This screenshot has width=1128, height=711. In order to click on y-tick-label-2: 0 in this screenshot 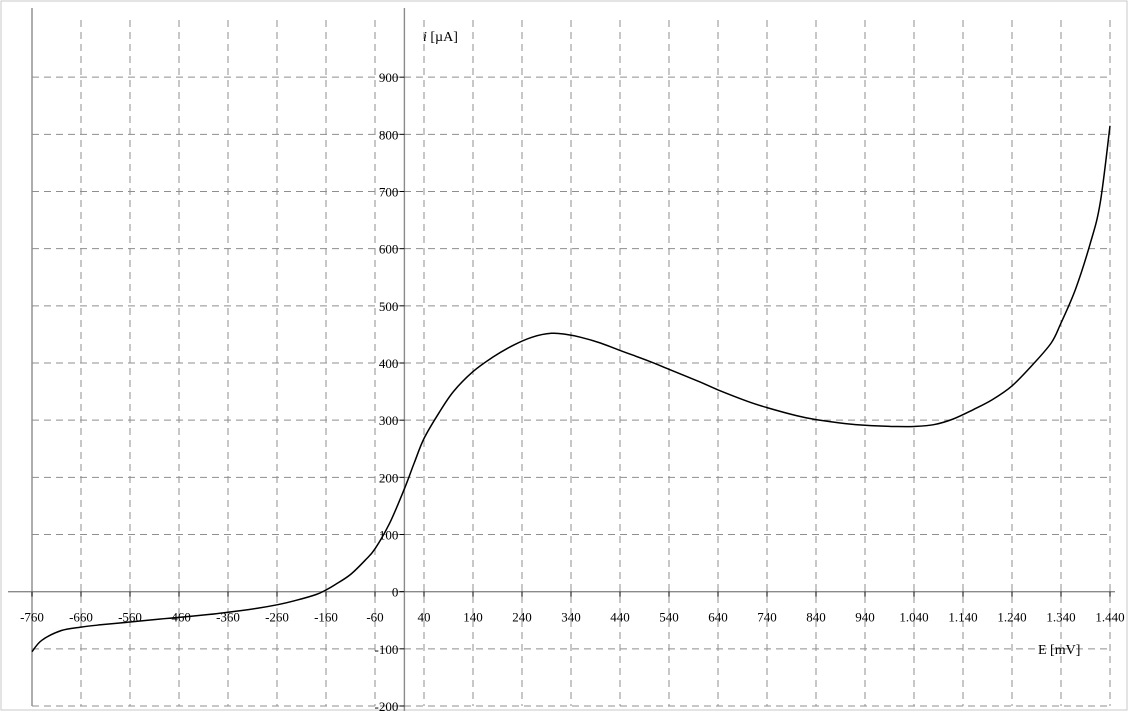, I will do `click(395, 592)`.